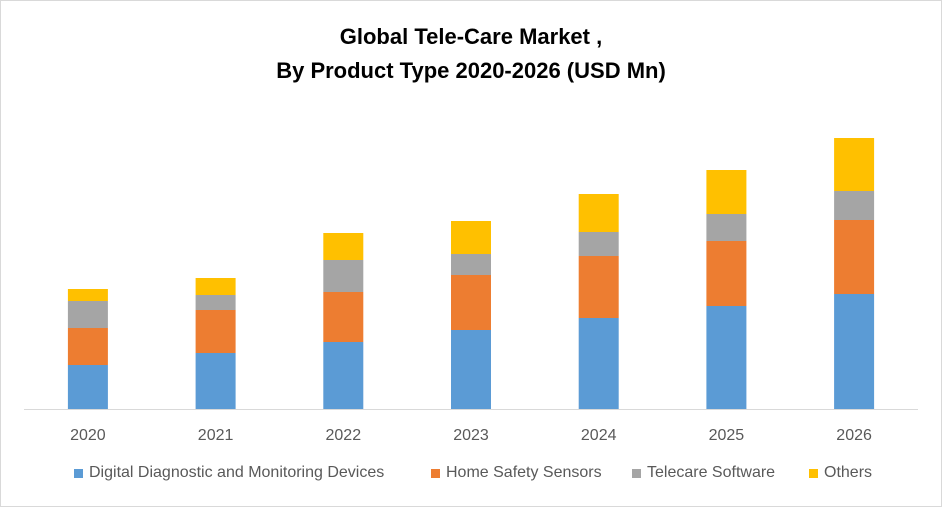 The image size is (942, 507). I want to click on bar-segment-2024-telecare-software, so click(598, 244).